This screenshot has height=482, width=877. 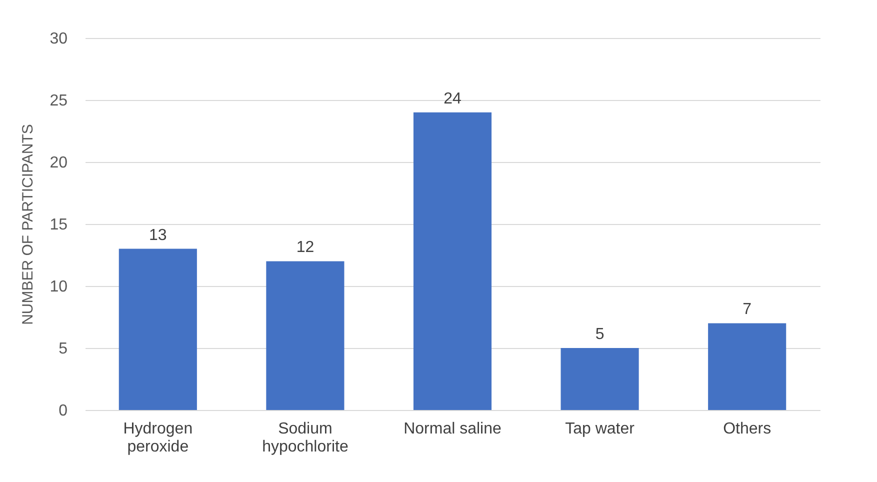 I want to click on y-tick-label: 0, so click(x=63, y=411).